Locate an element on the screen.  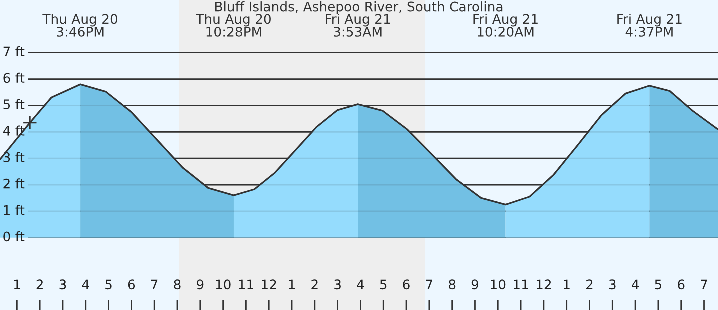
y-tick-label: 1 ft is located at coordinates (14, 210).